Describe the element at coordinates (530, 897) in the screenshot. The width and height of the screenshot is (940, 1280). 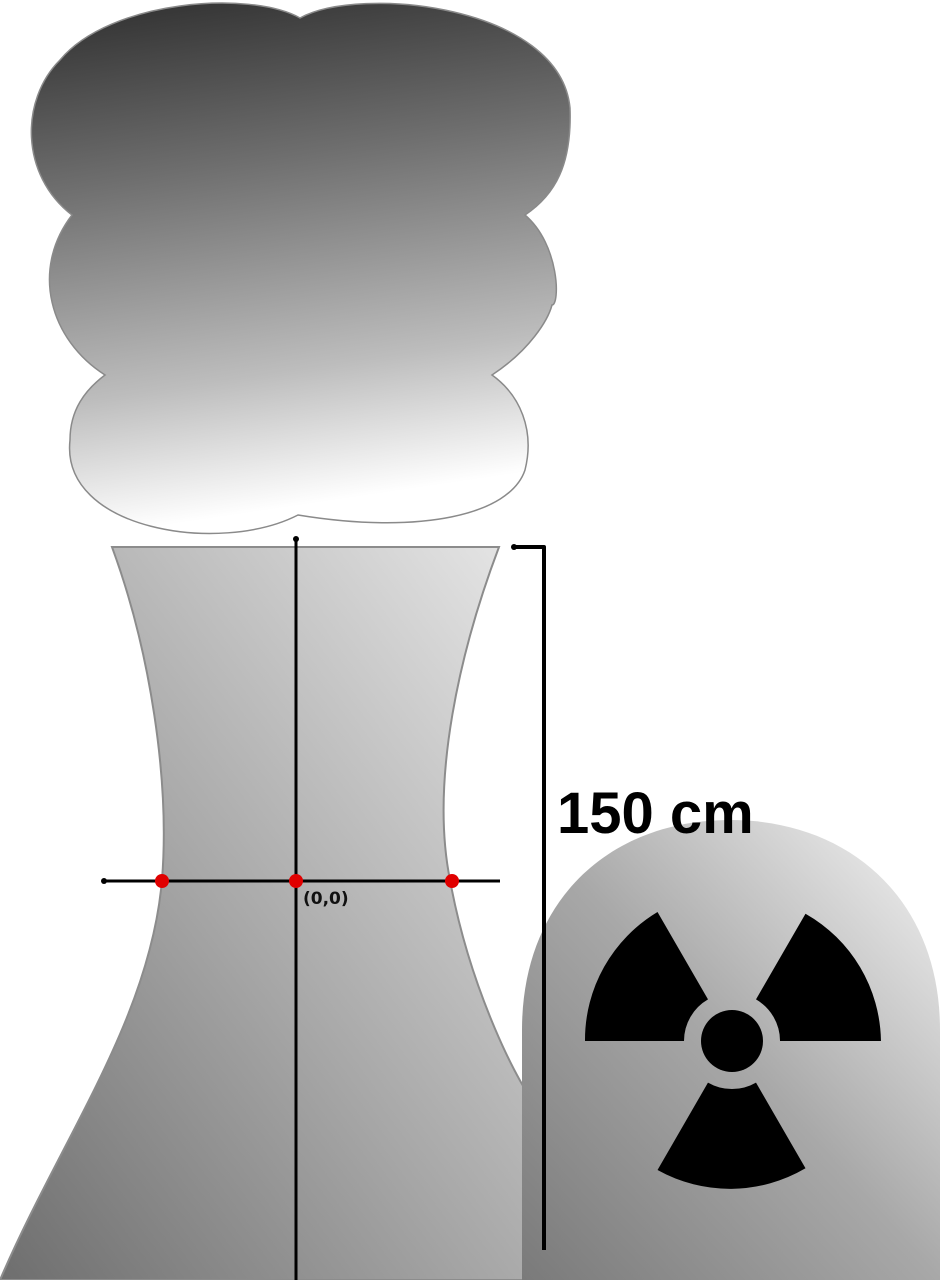
I see `dimension-bracket` at that location.